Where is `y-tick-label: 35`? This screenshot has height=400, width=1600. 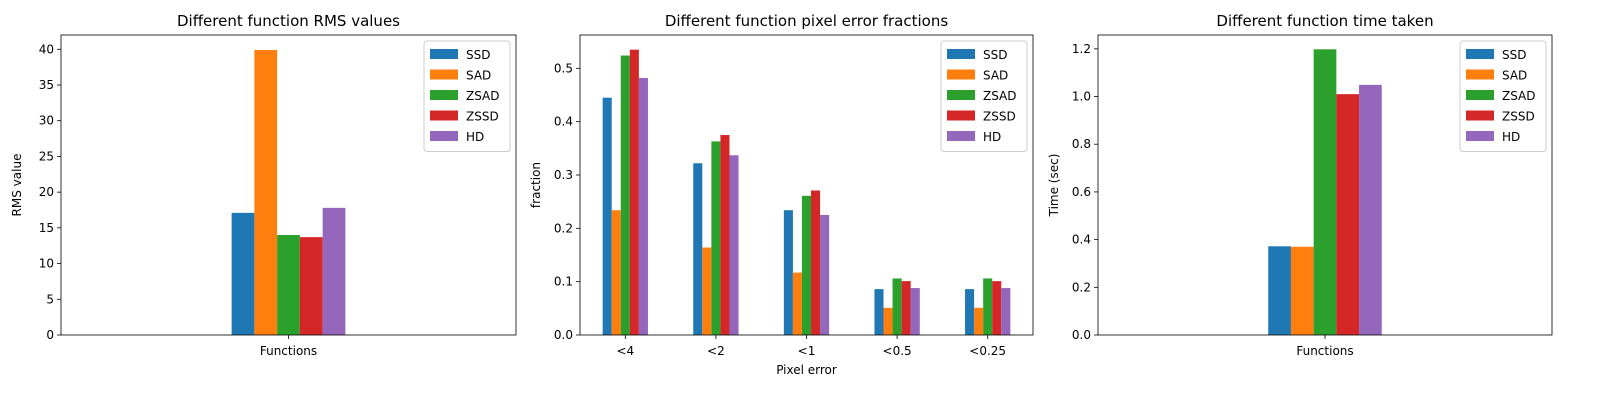 y-tick-label: 35 is located at coordinates (46, 85).